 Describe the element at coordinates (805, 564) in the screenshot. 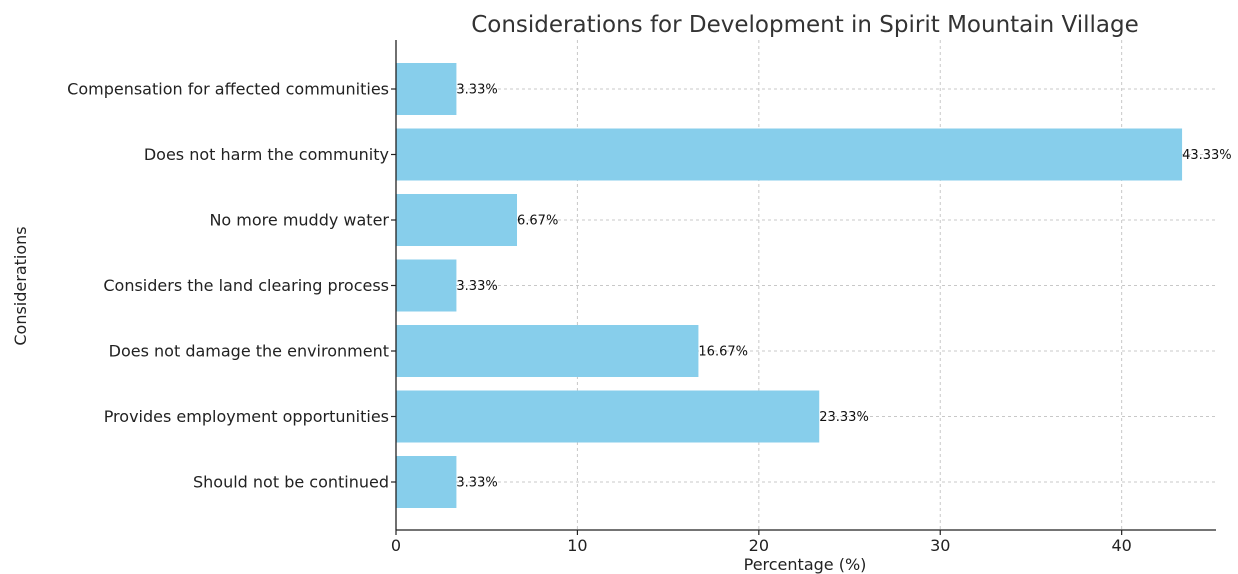

I see `x-axis-label: Percentage (%)` at that location.